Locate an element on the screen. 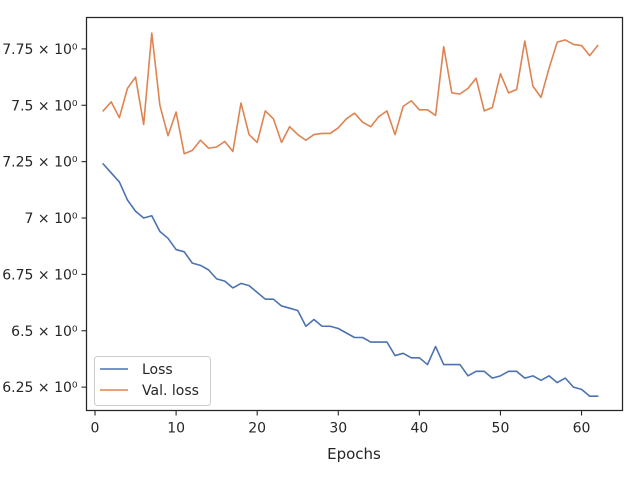 Image resolution: width=640 pixels, height=480 pixels. y-tick-label: 7 × 10⁰ is located at coordinates (51, 219).